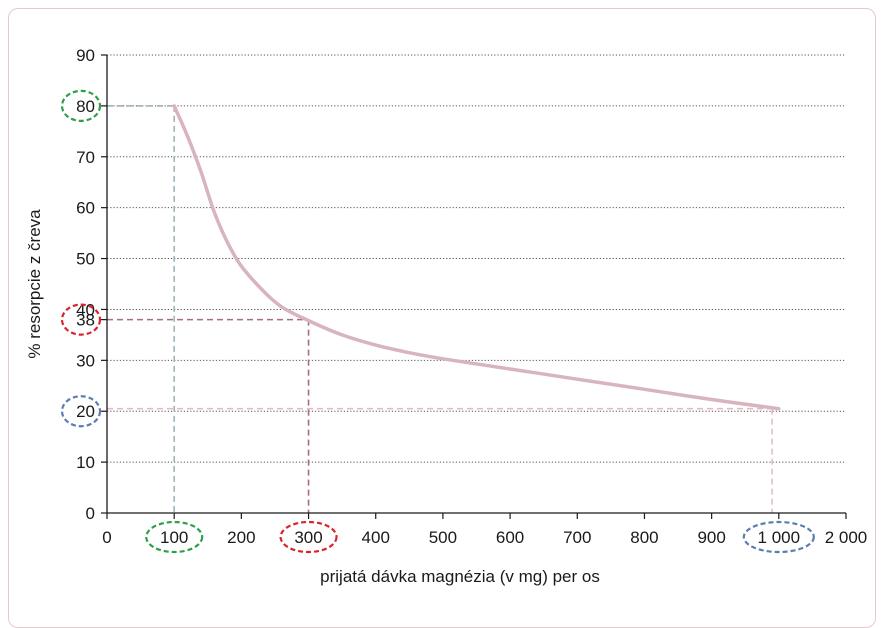 The width and height of the screenshot is (884, 628). Describe the element at coordinates (85, 360) in the screenshot. I see `y-tick-label: 30` at that location.